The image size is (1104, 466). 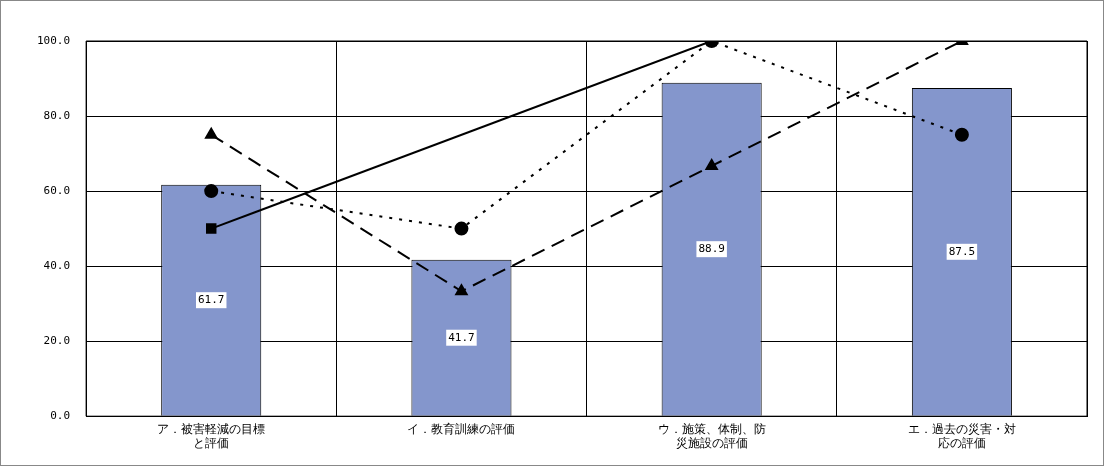 I want to click on x-tick-label: エ．過去の災害・対応の評価, so click(x=961, y=435).